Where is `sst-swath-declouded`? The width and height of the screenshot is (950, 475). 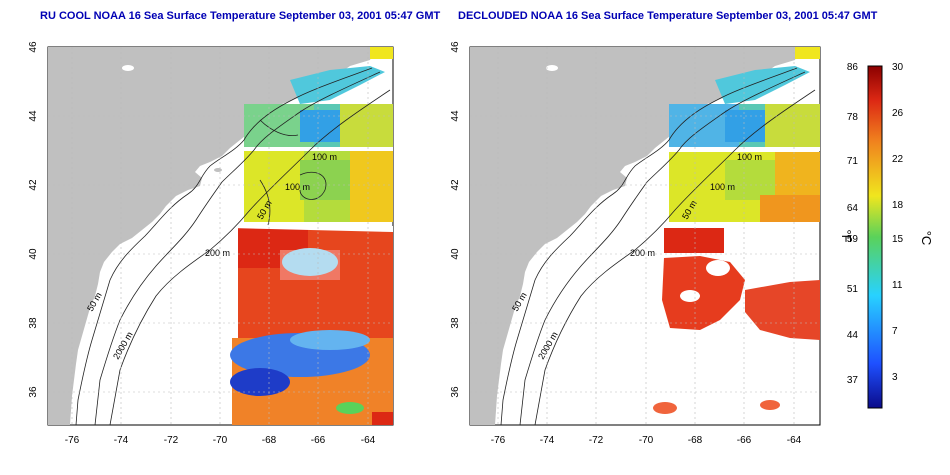 sst-swath-declouded is located at coordinates (736, 230).